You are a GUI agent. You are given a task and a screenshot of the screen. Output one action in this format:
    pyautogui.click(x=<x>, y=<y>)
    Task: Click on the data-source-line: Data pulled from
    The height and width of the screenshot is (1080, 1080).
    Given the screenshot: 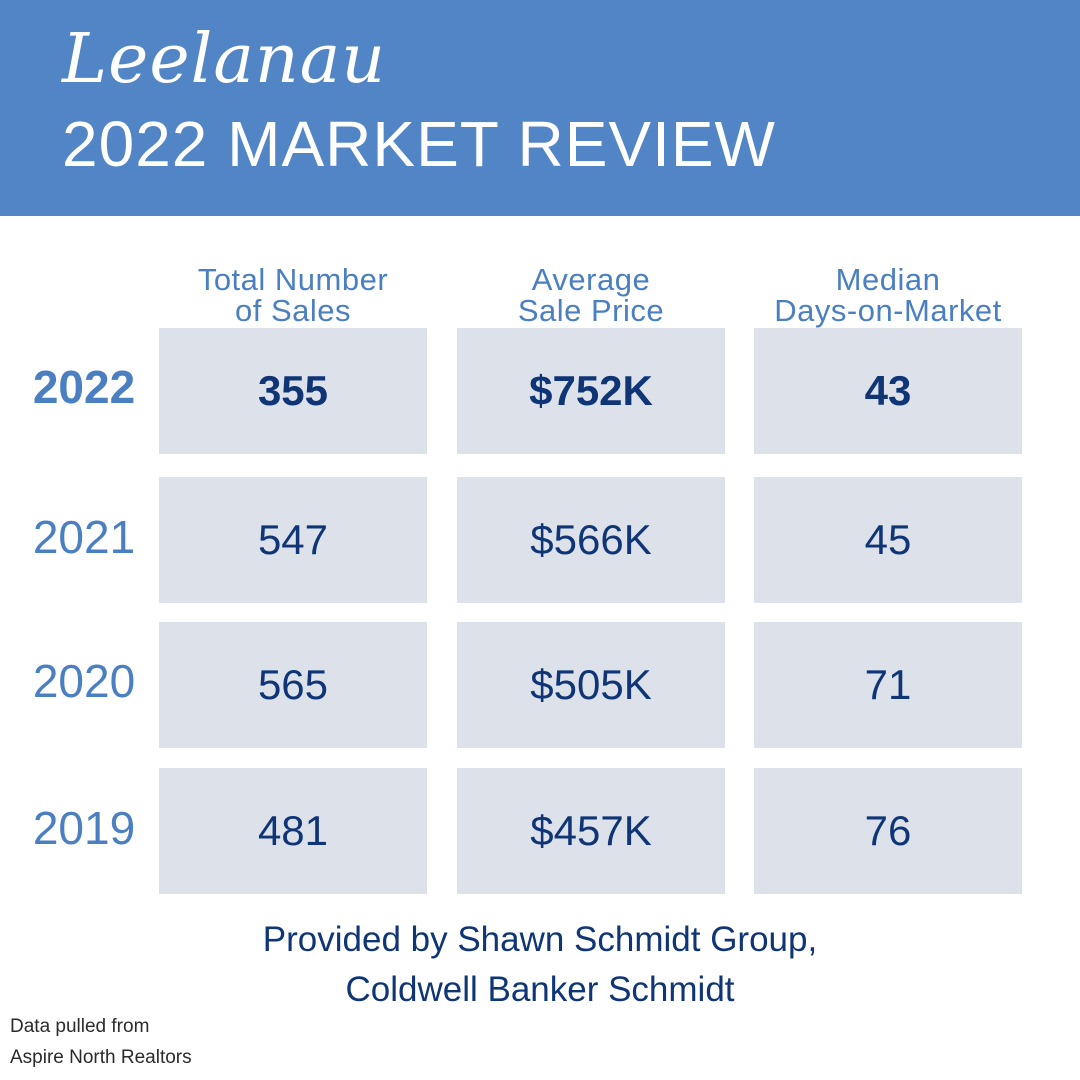 What is the action you would take?
    pyautogui.click(x=80, y=1026)
    